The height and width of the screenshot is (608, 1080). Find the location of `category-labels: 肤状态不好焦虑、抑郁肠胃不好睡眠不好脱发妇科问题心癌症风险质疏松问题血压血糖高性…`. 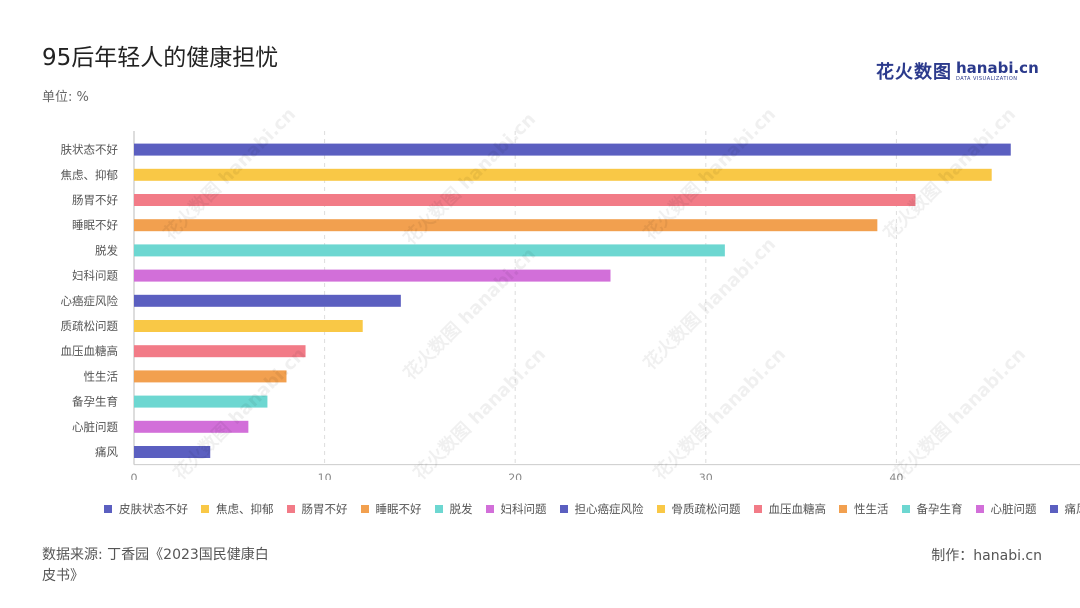

category-labels: 肤状态不好焦虑、抑郁肠胃不好睡眠不好脱发妇科问题心癌症风险质疏松问题血压血糖高性… is located at coordinates (90, 301).